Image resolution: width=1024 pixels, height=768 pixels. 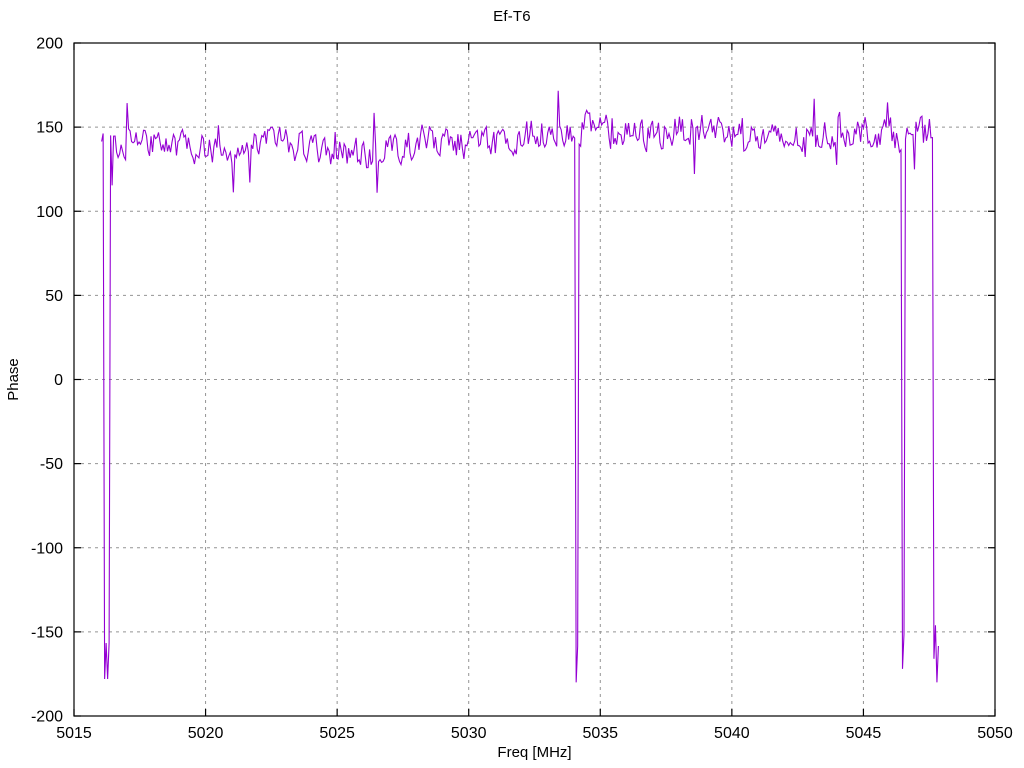 What do you see at coordinates (74, 733) in the screenshot?
I see `x-tick-label: 5015` at bounding box center [74, 733].